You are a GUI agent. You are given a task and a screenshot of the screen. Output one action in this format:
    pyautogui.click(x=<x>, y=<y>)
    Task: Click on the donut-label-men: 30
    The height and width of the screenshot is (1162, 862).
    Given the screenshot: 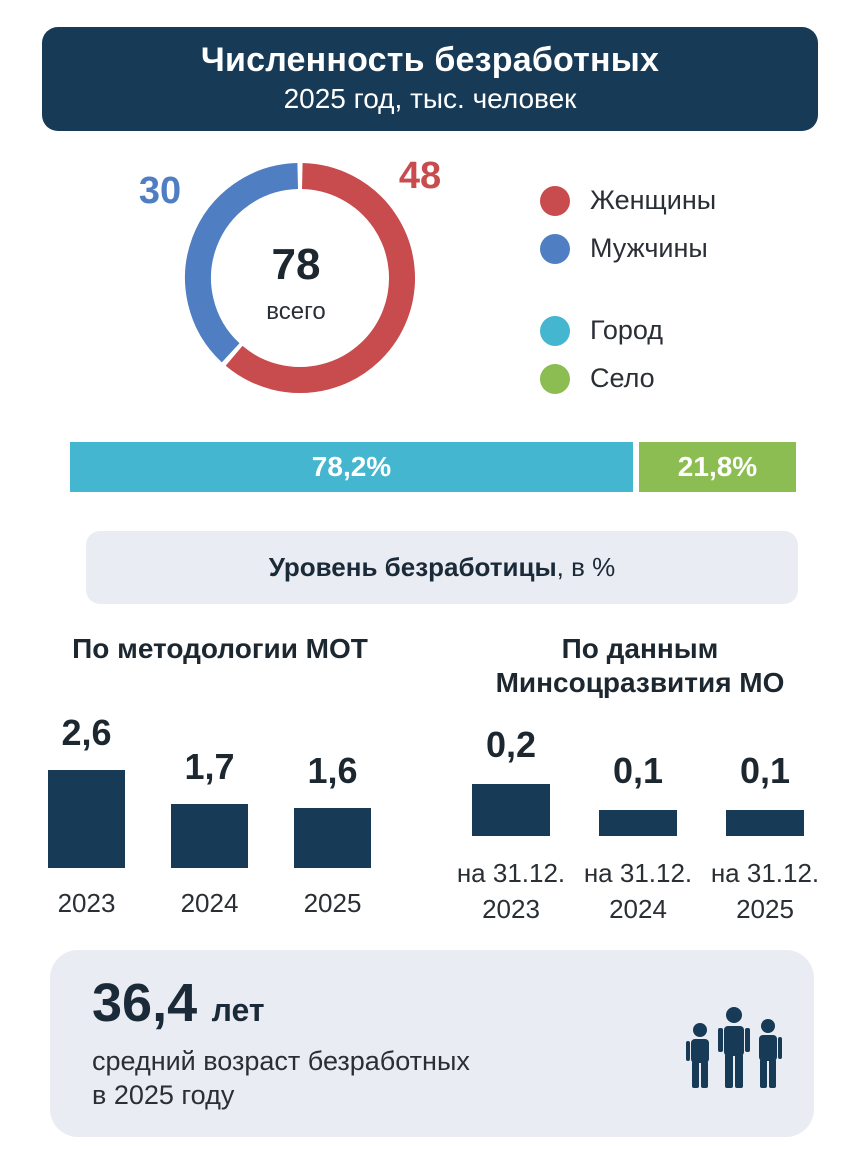 What is the action you would take?
    pyautogui.click(x=160, y=191)
    